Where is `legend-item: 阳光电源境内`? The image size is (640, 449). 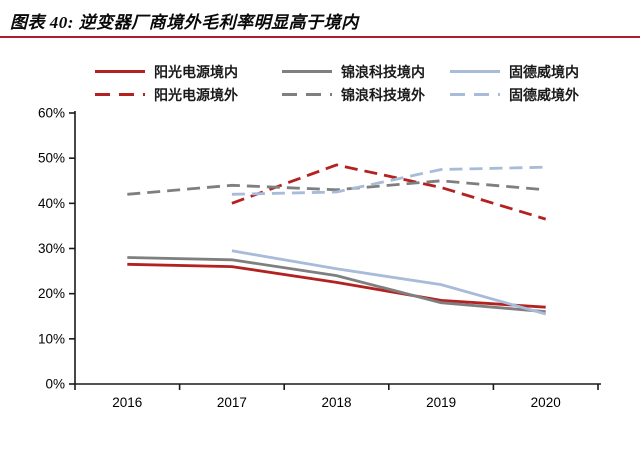 legend-item: 阳光电源境内 is located at coordinates (188, 72).